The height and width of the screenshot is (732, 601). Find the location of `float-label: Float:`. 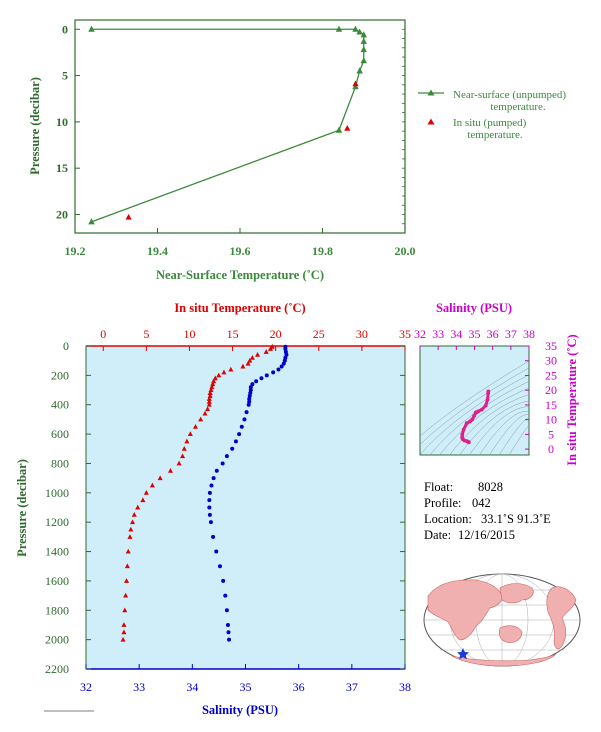

float-label: Float: is located at coordinates (438, 487).